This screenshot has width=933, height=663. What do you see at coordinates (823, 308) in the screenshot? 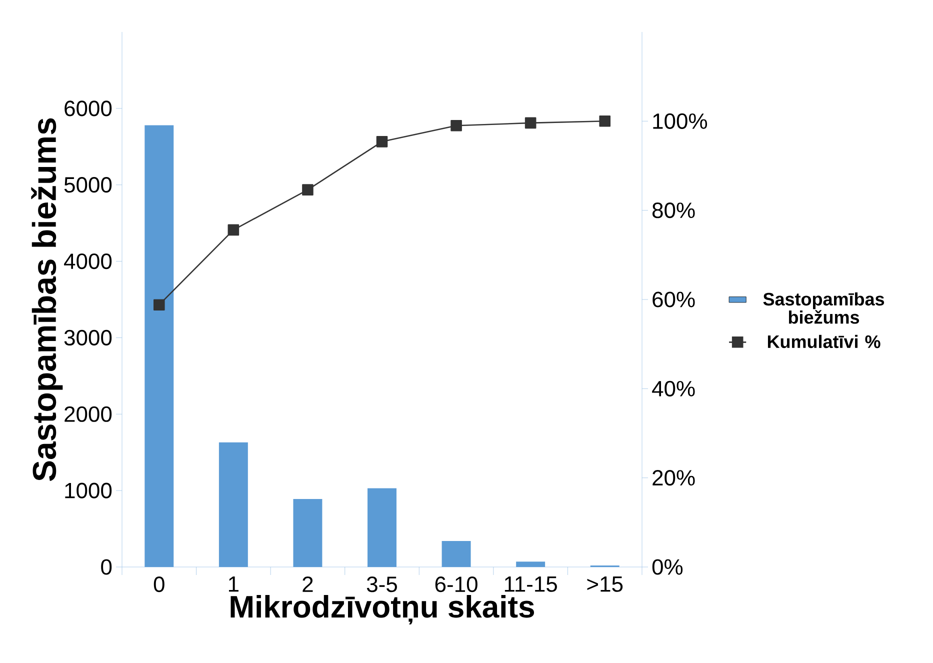
I see `legend-label: Sastopamības biežums` at bounding box center [823, 308].